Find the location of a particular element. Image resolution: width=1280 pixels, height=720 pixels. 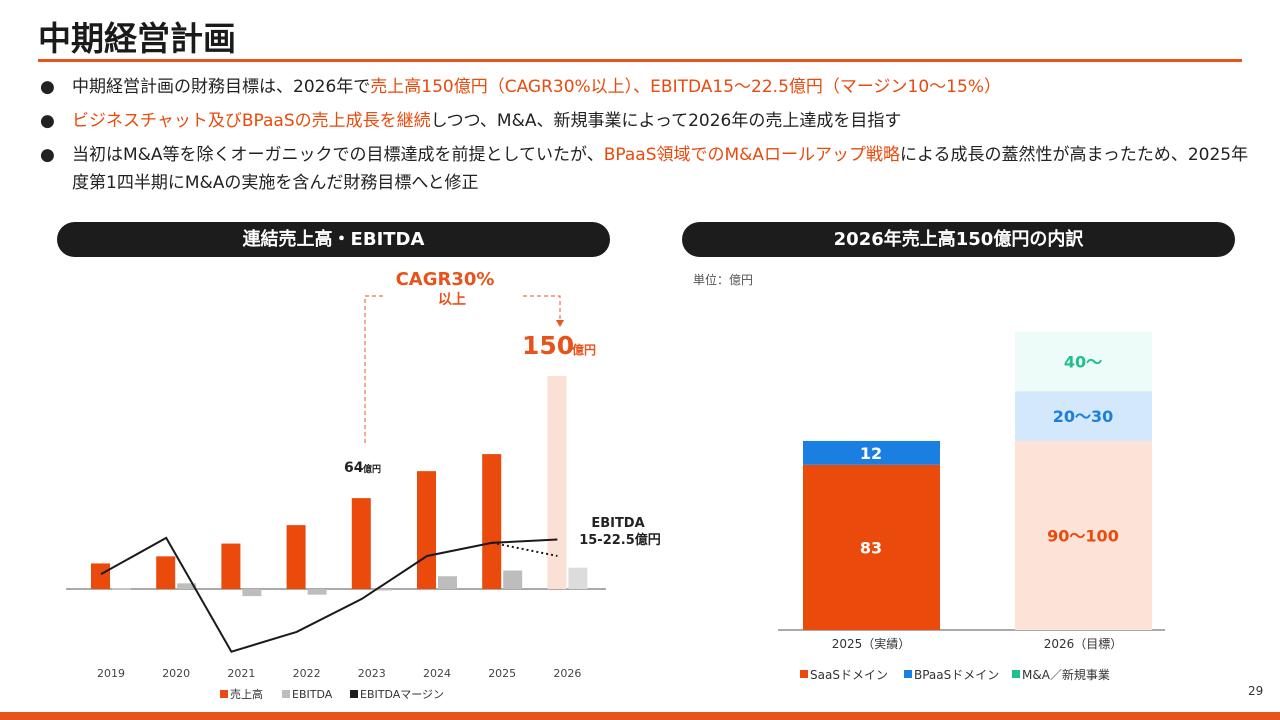

highlighted-text: ビジネスチャット及びBPaaSの売上成長を継続 is located at coordinates (251, 121).